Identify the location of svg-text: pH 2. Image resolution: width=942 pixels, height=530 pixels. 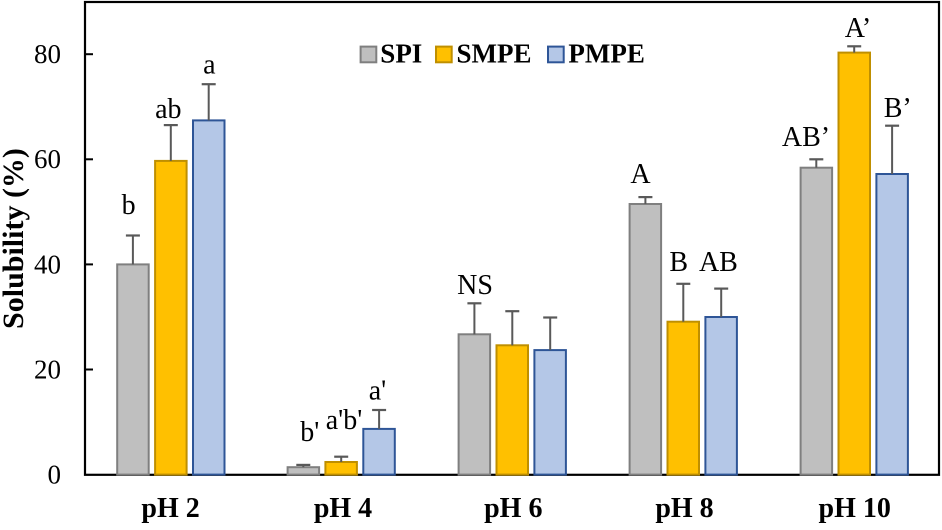
(170, 508).